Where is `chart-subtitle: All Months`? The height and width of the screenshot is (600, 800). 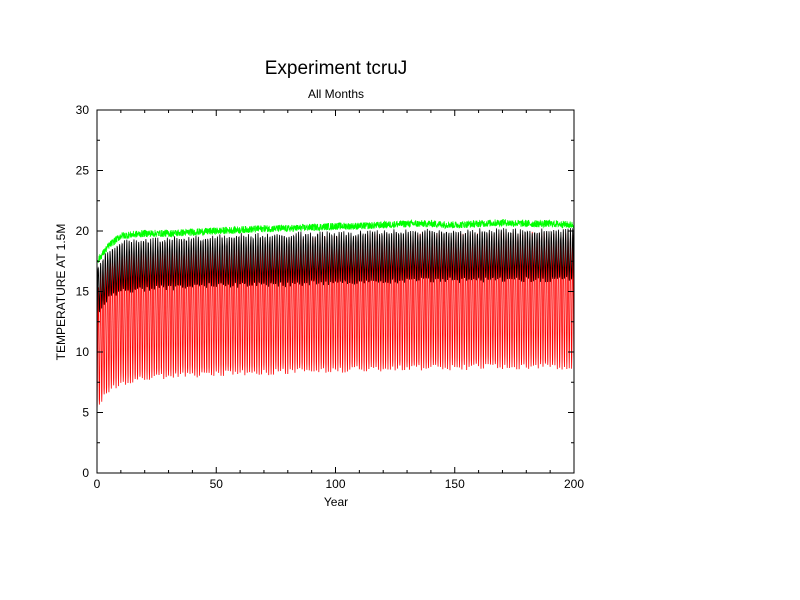 chart-subtitle: All Months is located at coordinates (336, 94).